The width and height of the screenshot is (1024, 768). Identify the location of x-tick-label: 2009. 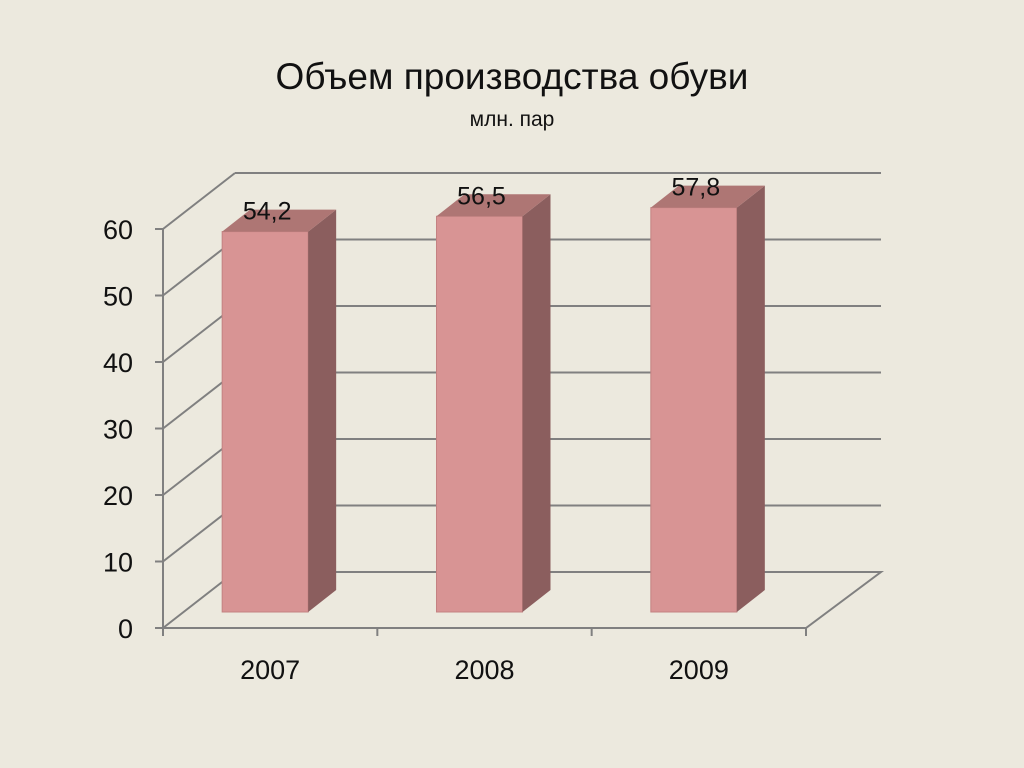
(699, 670).